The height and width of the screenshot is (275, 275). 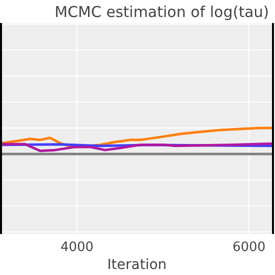 I want to click on chart-title: MCMC estimation of log(tau), so click(x=161, y=12).